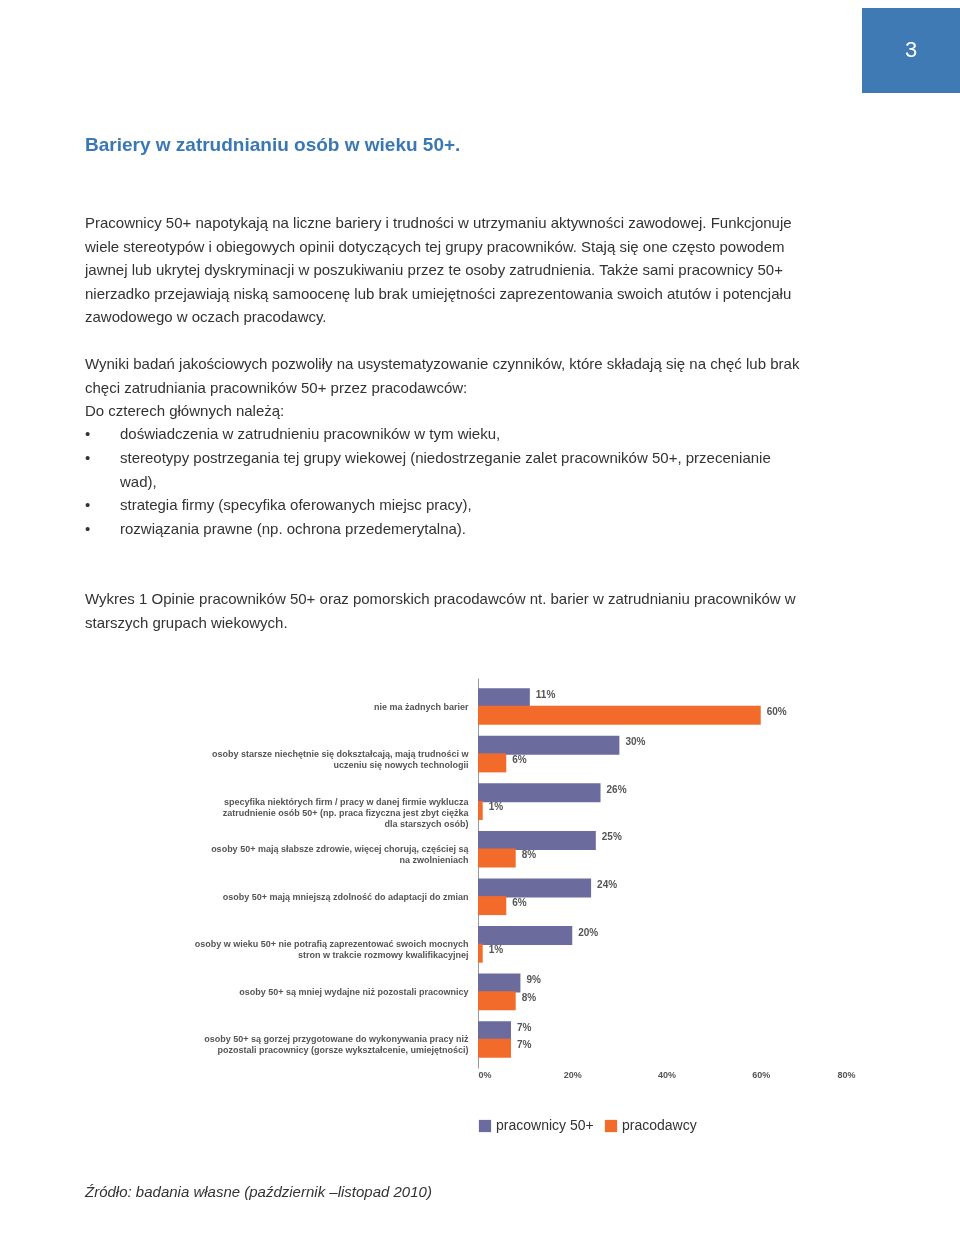 The width and height of the screenshot is (960, 1257). Describe the element at coordinates (273, 144) in the screenshot. I see `text: Bariery w zatrudnianiu osób w wieku 50+.` at that location.